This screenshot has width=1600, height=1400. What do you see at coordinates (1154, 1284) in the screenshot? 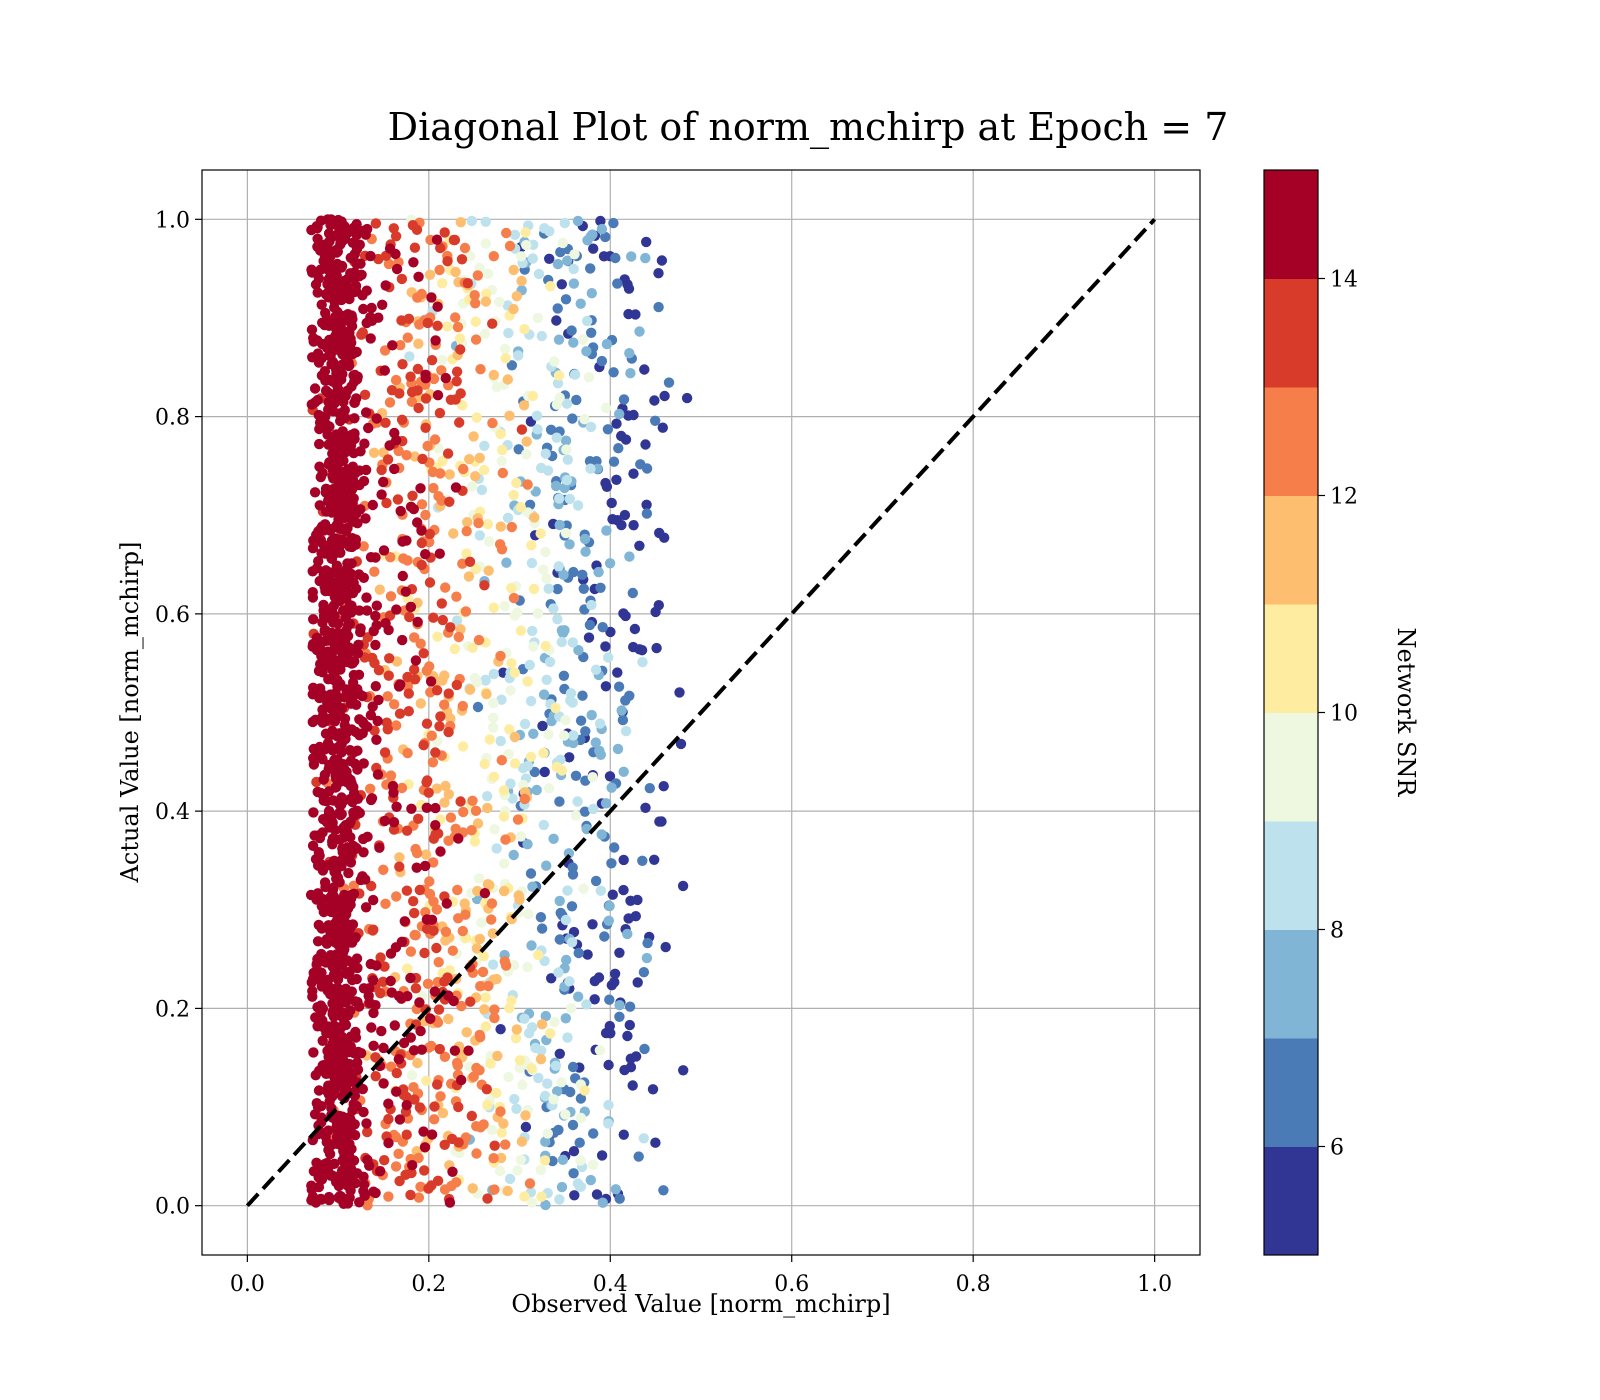
I see `x-tick-label: 1.0` at bounding box center [1154, 1284].